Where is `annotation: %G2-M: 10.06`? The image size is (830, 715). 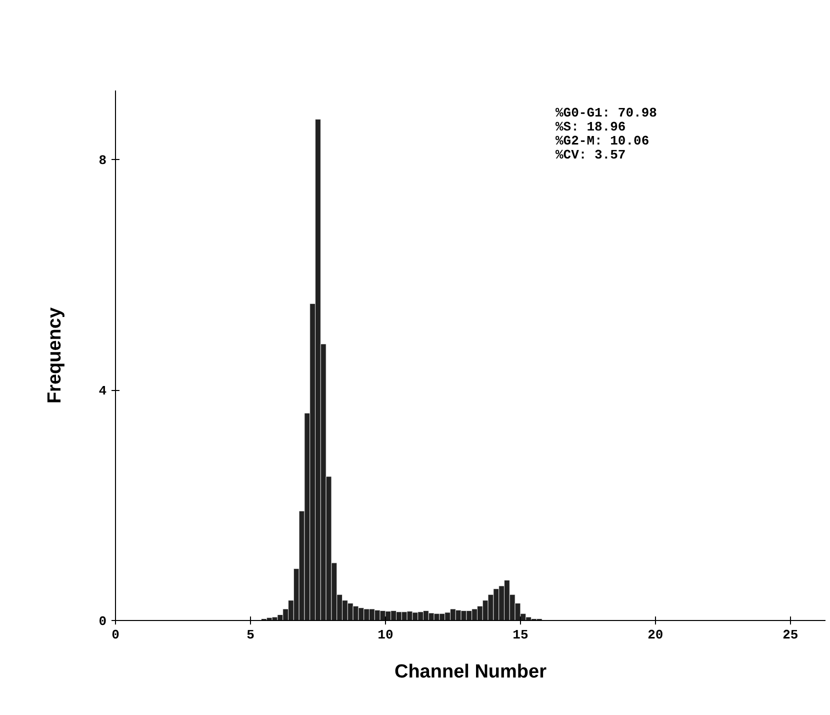 annotation: %G2-M: 10.06 is located at coordinates (603, 141).